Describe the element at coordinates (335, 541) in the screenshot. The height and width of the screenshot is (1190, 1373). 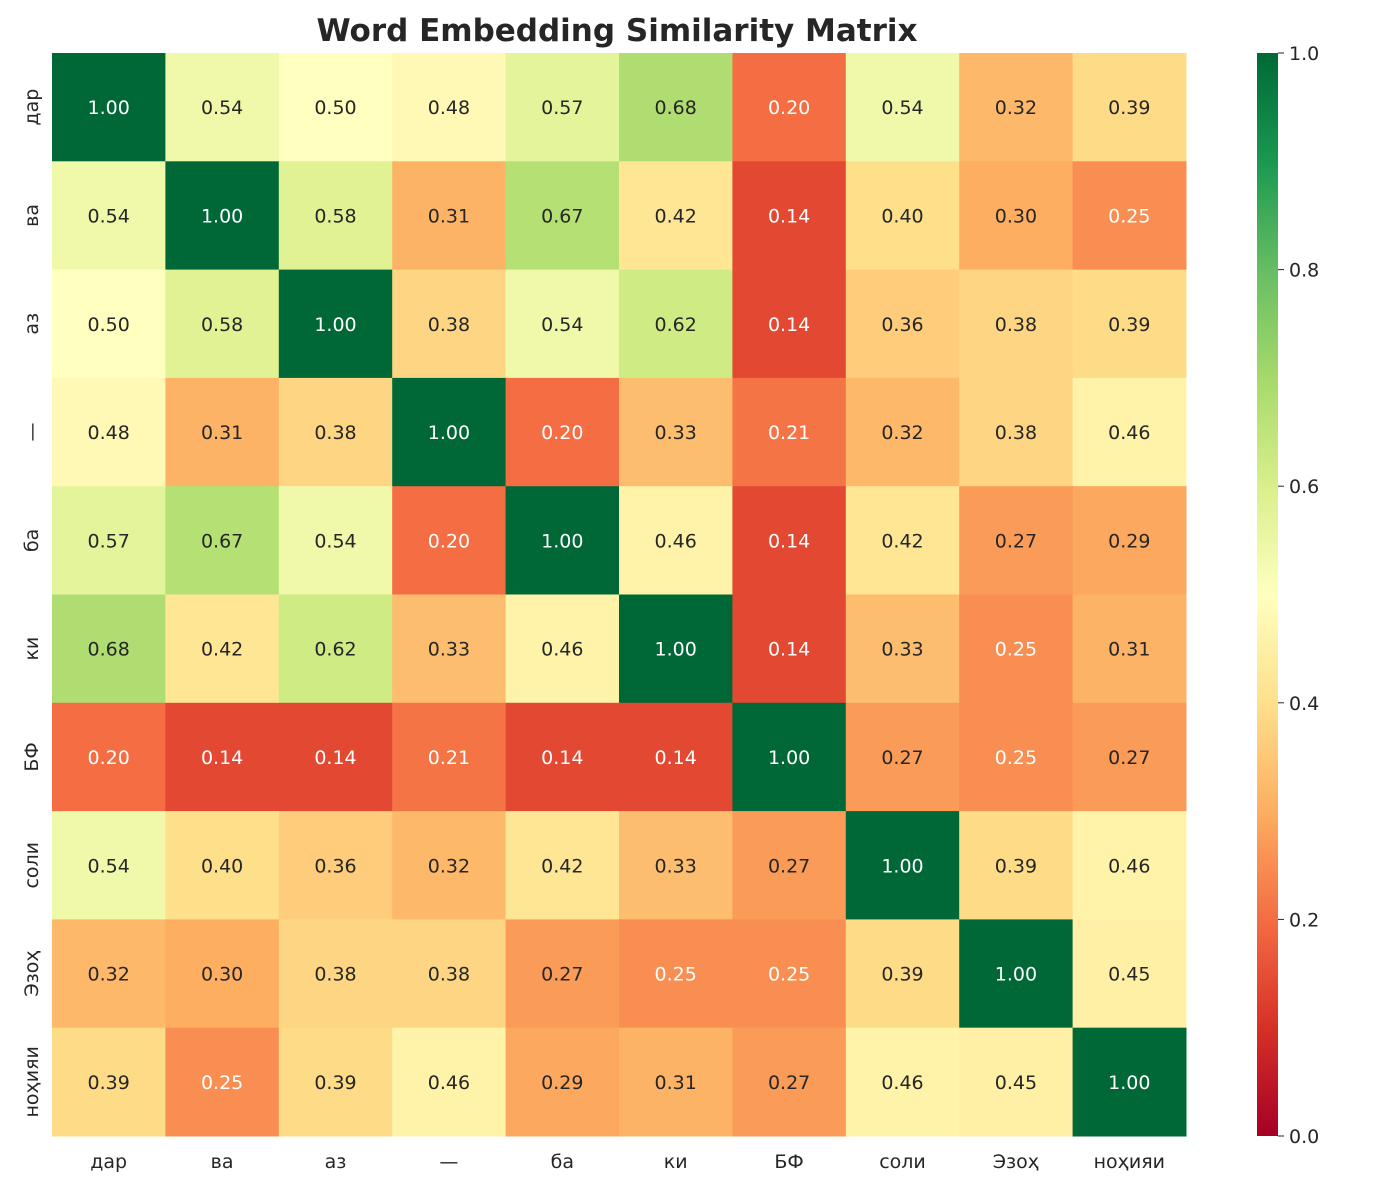
I see `cell-value-label: 0.54` at that location.